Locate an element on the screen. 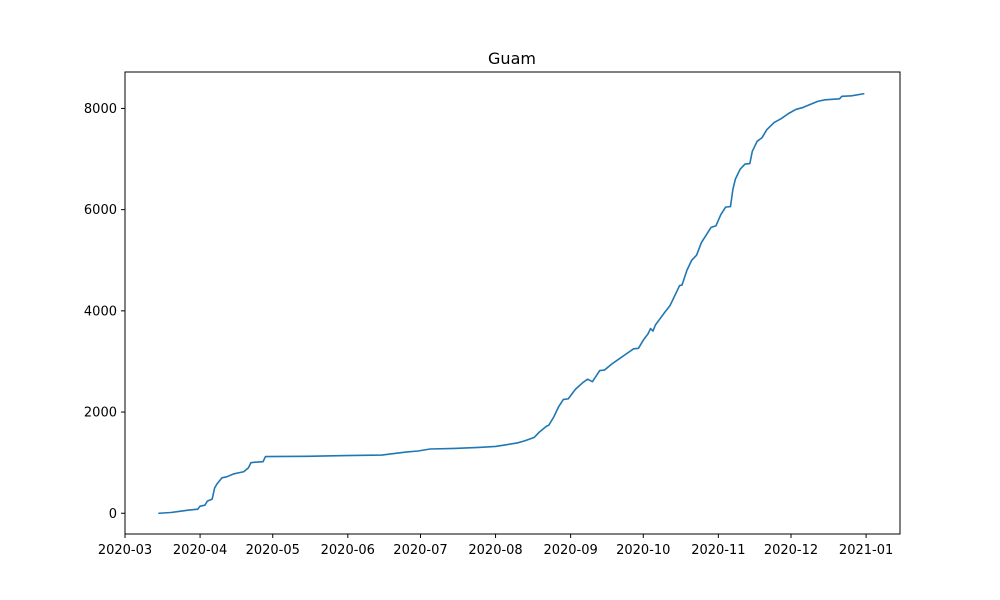  x-tick-label: 2020-07 is located at coordinates (420, 550).